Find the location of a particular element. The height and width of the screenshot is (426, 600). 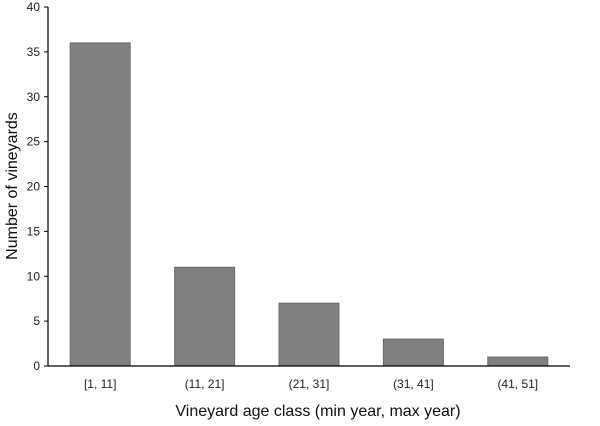

x-tick-label: (41, 51] is located at coordinates (517, 384).